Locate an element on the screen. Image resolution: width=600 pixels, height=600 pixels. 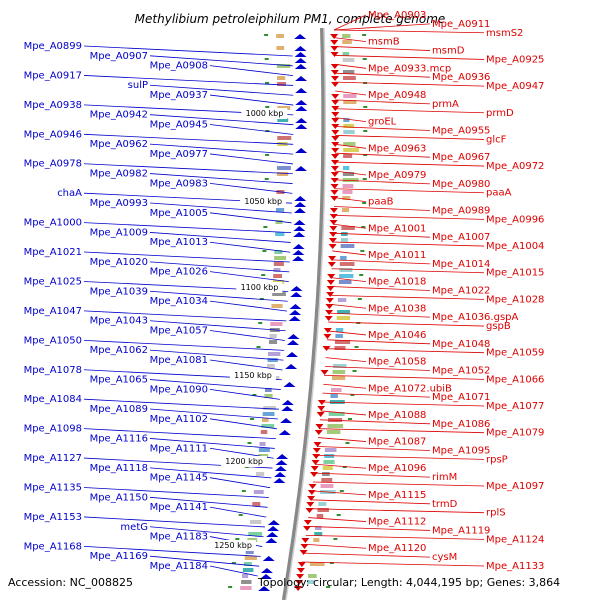
gene-label: Mpe_A0925 is located at coordinates (515, 59).